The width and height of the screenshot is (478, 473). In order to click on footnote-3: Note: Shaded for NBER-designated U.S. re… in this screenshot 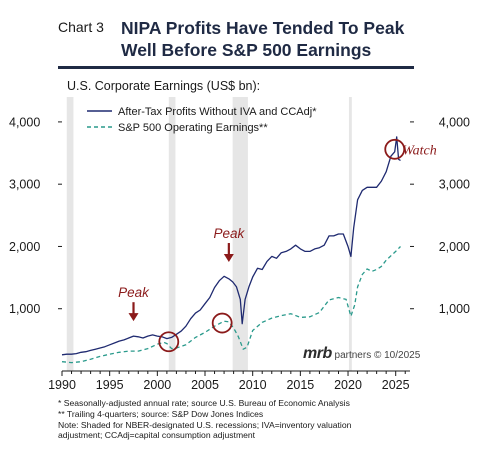, I will do `click(205, 424)`.